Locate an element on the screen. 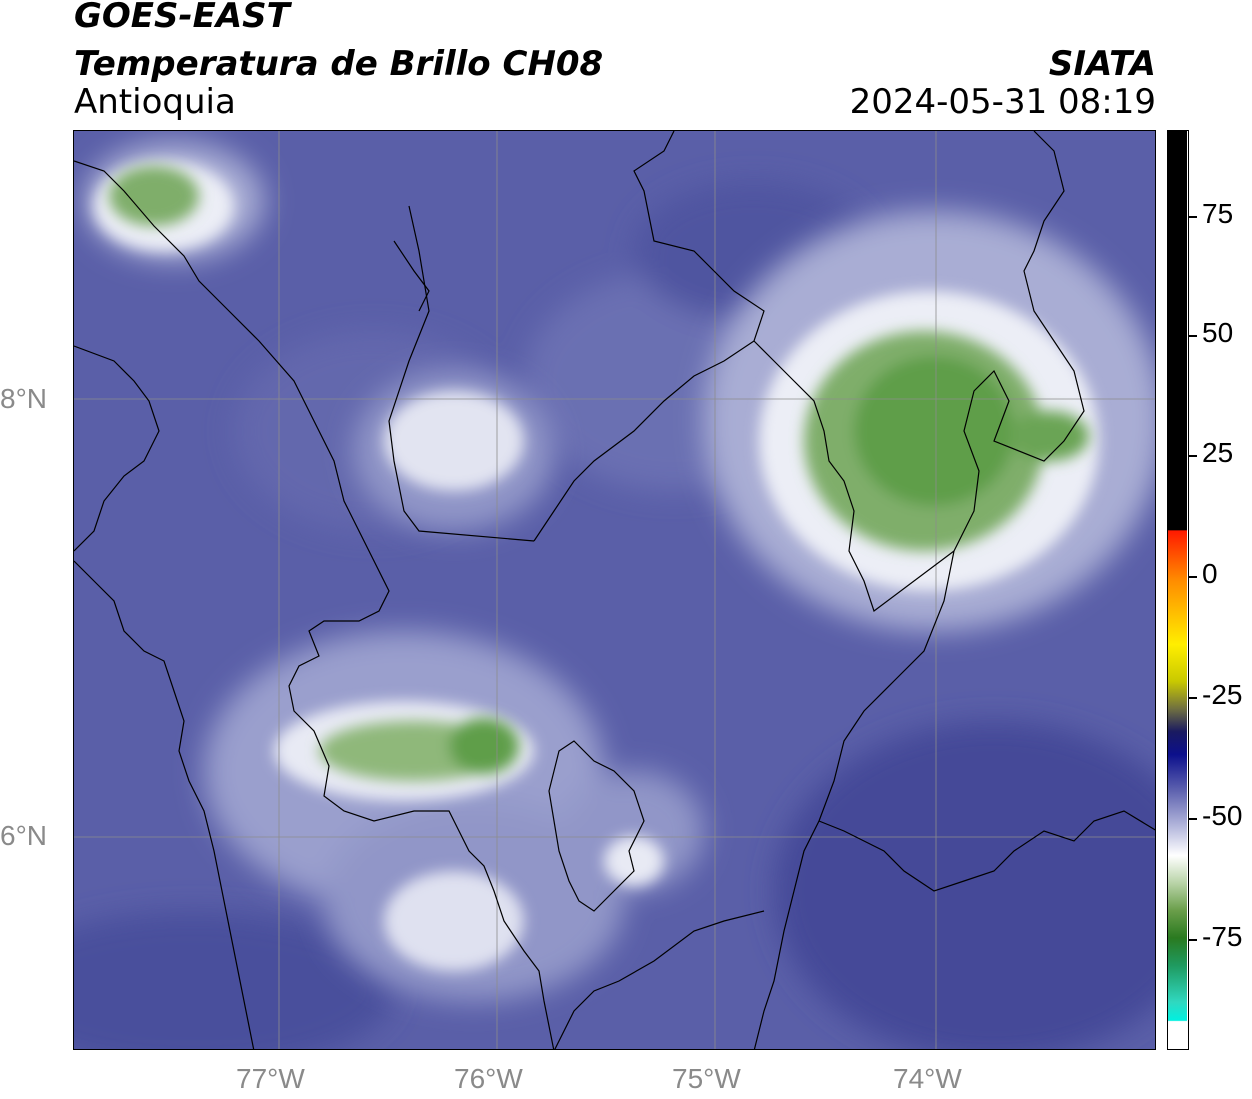 The height and width of the screenshot is (1099, 1252). colorbar-label-minus25: -25 is located at coordinates (1222, 694).